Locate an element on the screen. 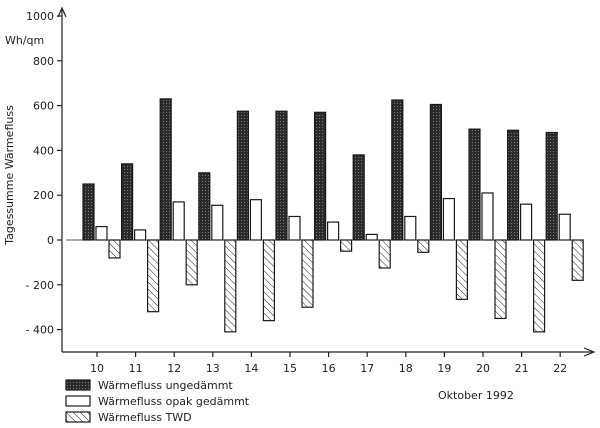 This screenshot has width=600, height=428. y-tick-label: - 400 is located at coordinates (40, 330).